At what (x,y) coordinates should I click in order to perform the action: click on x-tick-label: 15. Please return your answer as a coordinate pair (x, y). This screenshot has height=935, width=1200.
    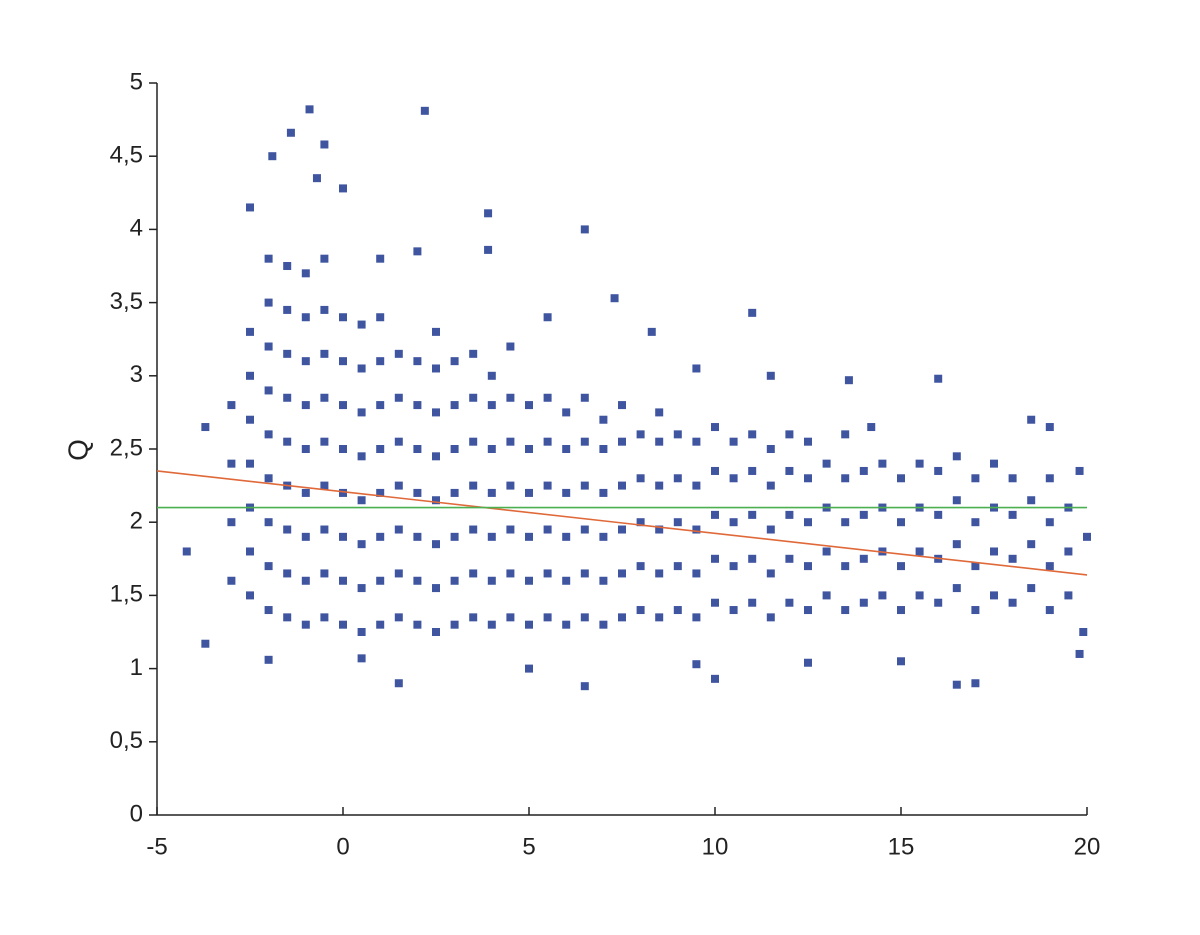
    Looking at the image, I should click on (901, 846).